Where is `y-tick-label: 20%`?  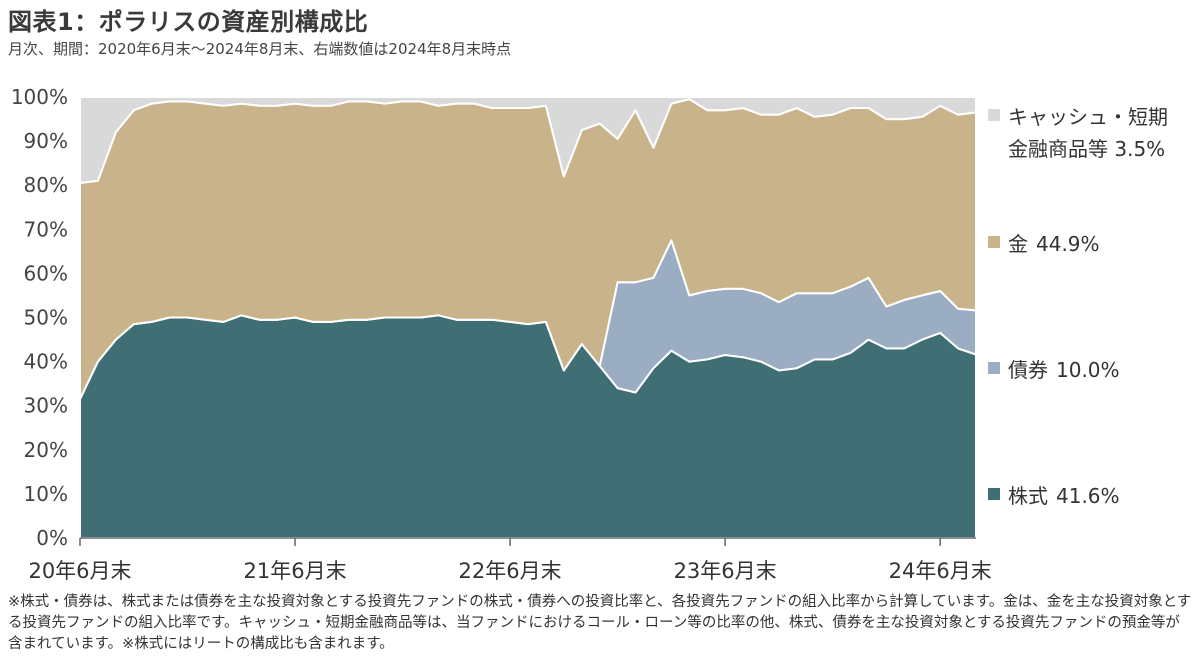 y-tick-label: 20% is located at coordinates (46, 450).